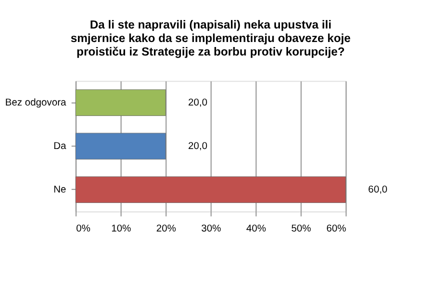  What do you see at coordinates (336, 229) in the screenshot?
I see `x-tick-label: 60%` at bounding box center [336, 229].